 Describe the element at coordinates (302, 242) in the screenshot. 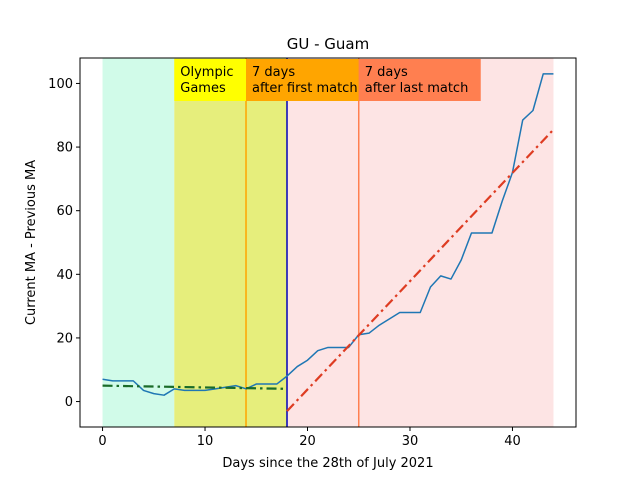

I see `event-lines` at that location.